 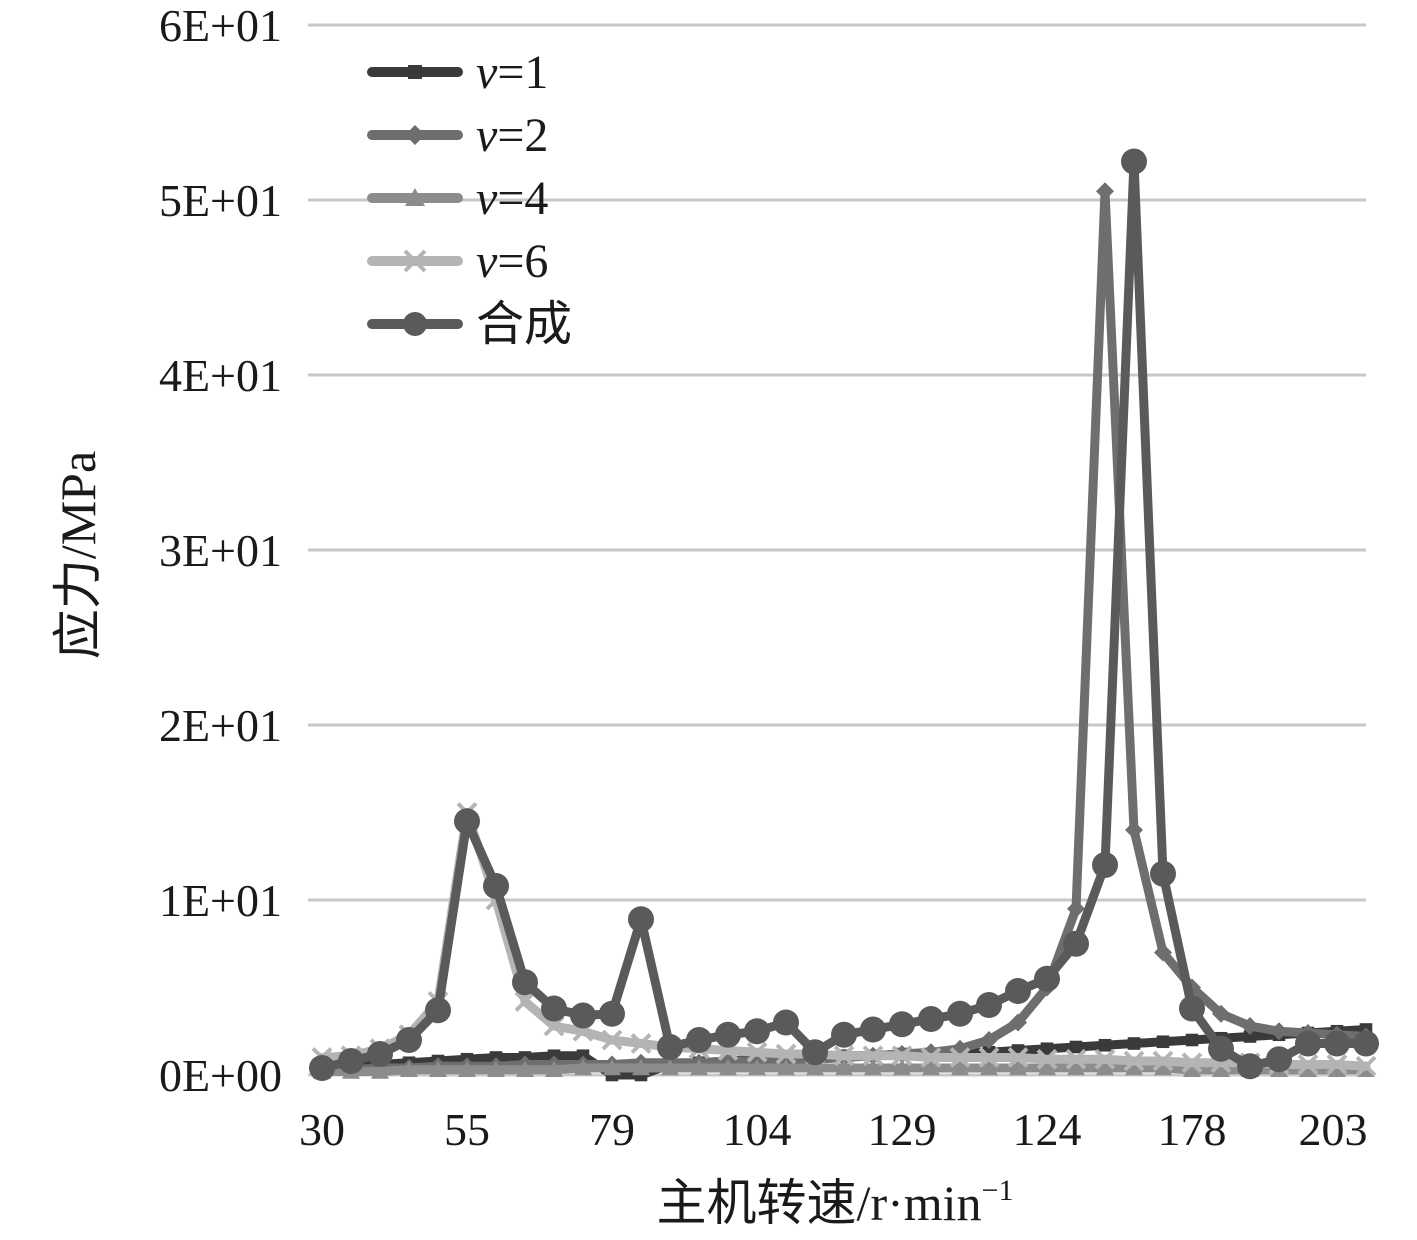 What do you see at coordinates (1047, 1129) in the screenshot?
I see `x-tick-label: 124` at bounding box center [1047, 1129].